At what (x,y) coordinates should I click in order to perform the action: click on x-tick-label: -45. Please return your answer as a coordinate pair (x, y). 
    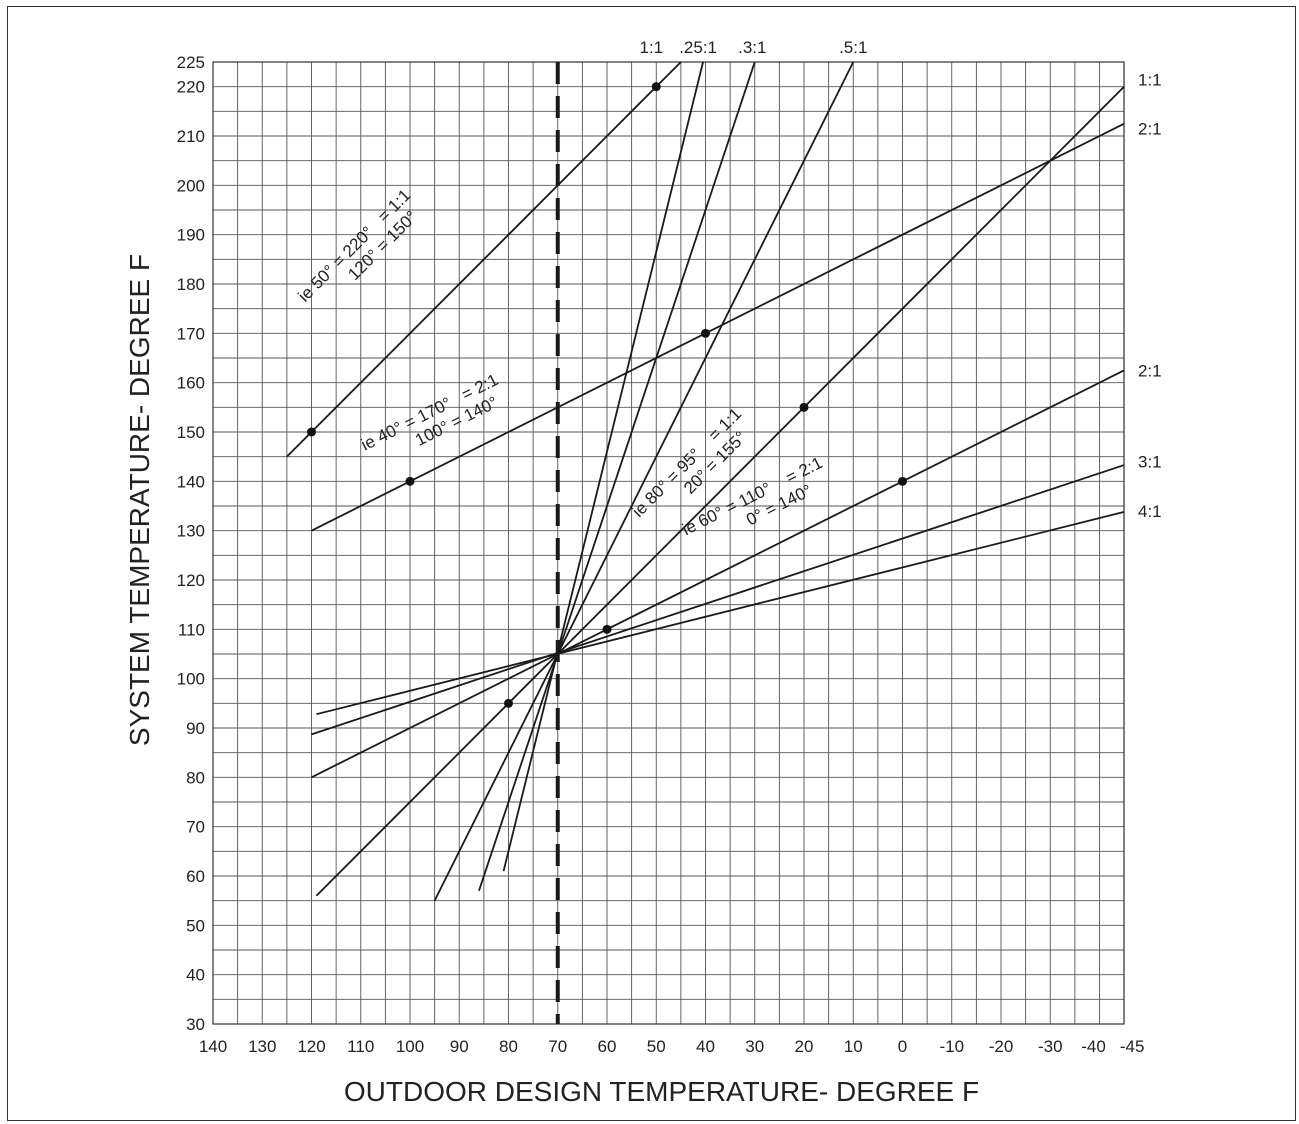
    Looking at the image, I should click on (1132, 1046).